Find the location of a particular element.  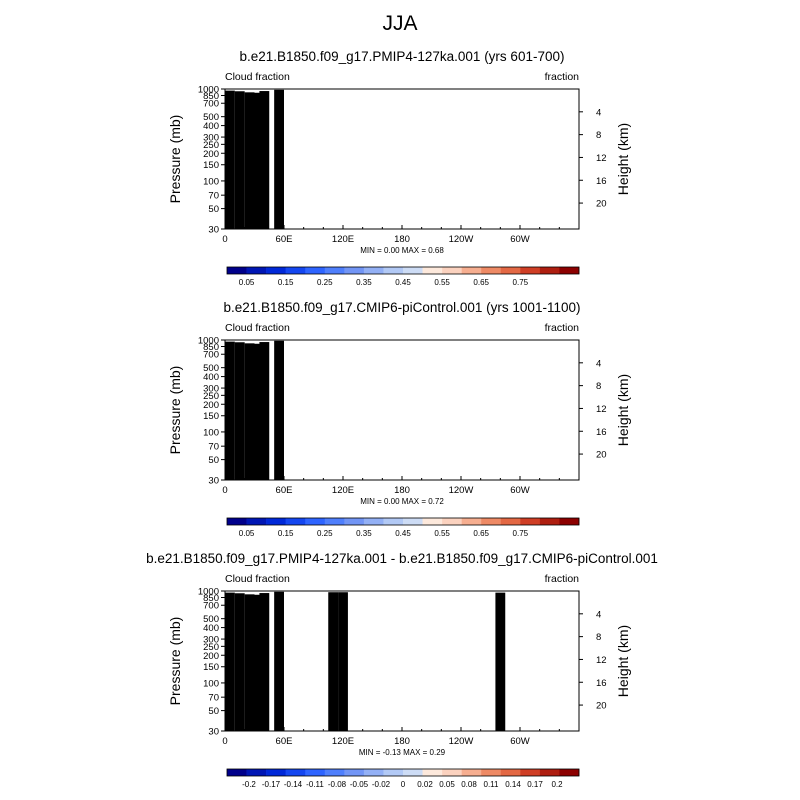

colorbar-label: 0.35 is located at coordinates (364, 533).